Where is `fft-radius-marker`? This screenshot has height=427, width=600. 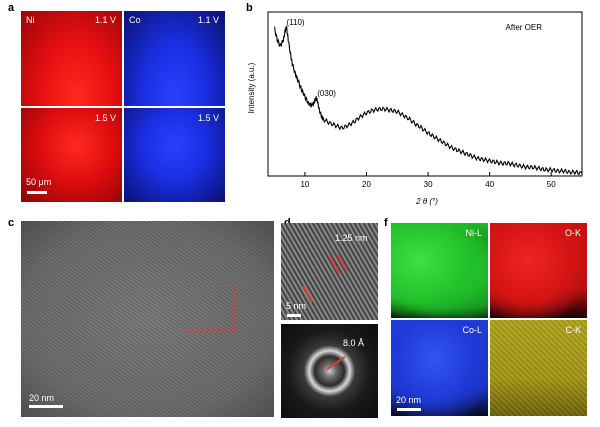
fft-radius-marker is located at coordinates (336, 363).